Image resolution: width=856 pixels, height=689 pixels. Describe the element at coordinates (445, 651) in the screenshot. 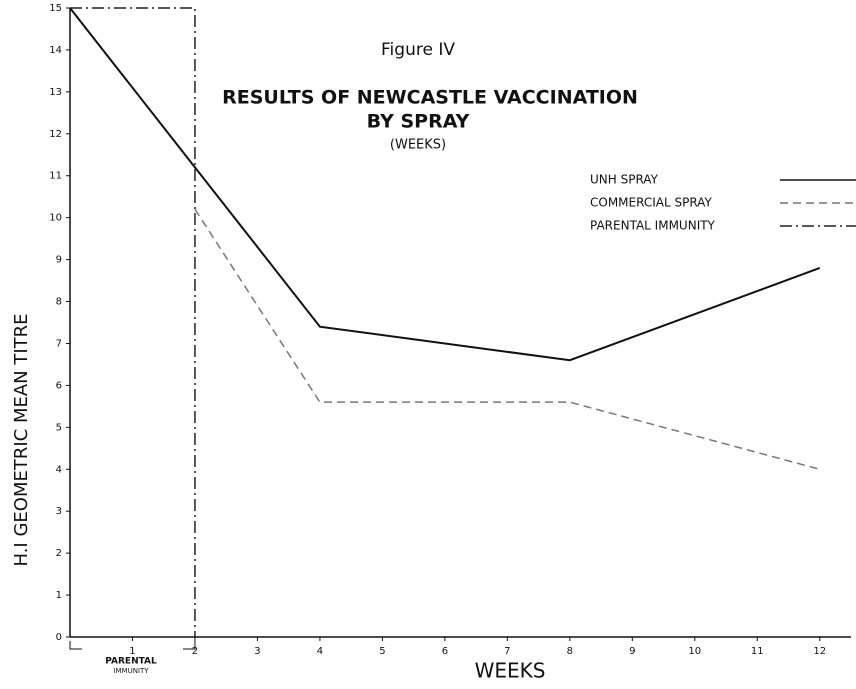

I see `x-tick-label: 6` at that location.